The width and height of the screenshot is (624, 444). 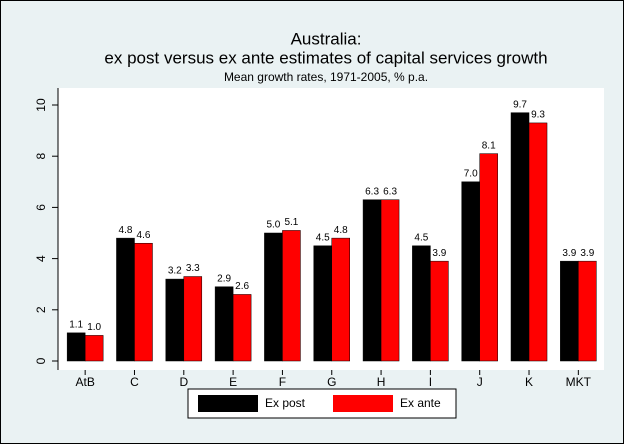 I want to click on value-label: 3.3, so click(x=193, y=268).